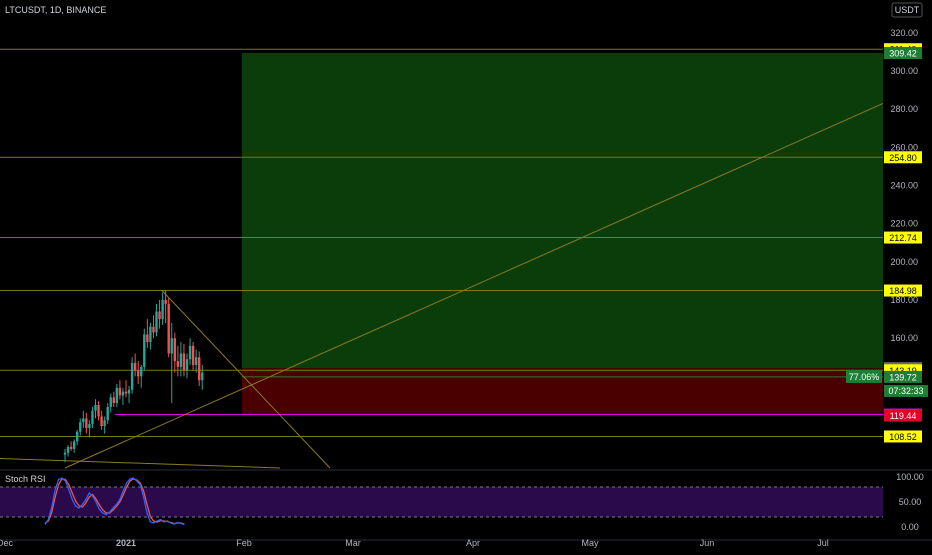 This screenshot has width=932, height=555. I want to click on price-label: 108.52, so click(903, 437).